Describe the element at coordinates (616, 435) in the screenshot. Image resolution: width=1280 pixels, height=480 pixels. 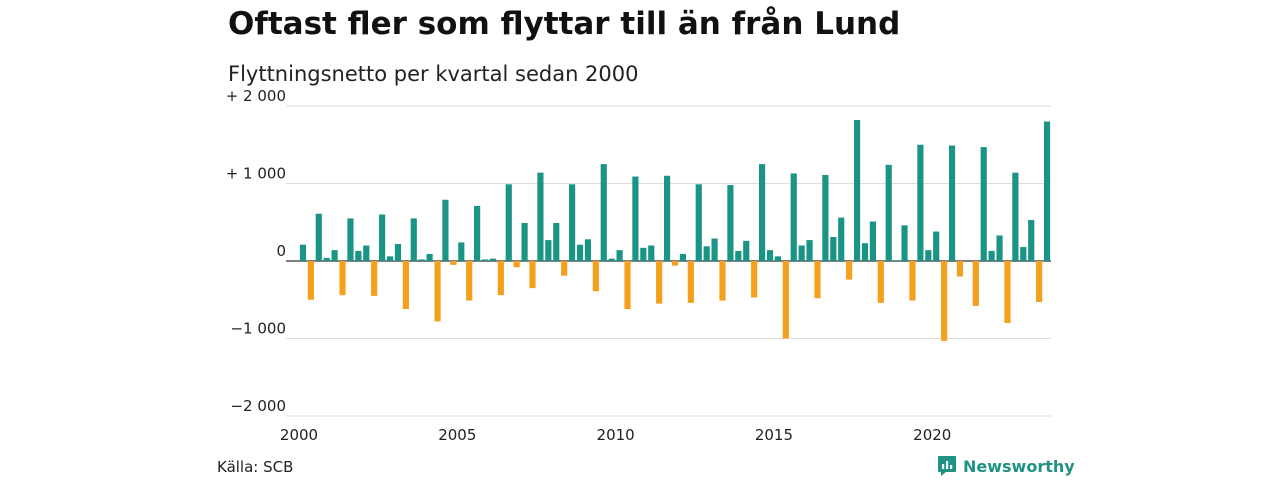
I see `x-tick-label: 2010` at that location.